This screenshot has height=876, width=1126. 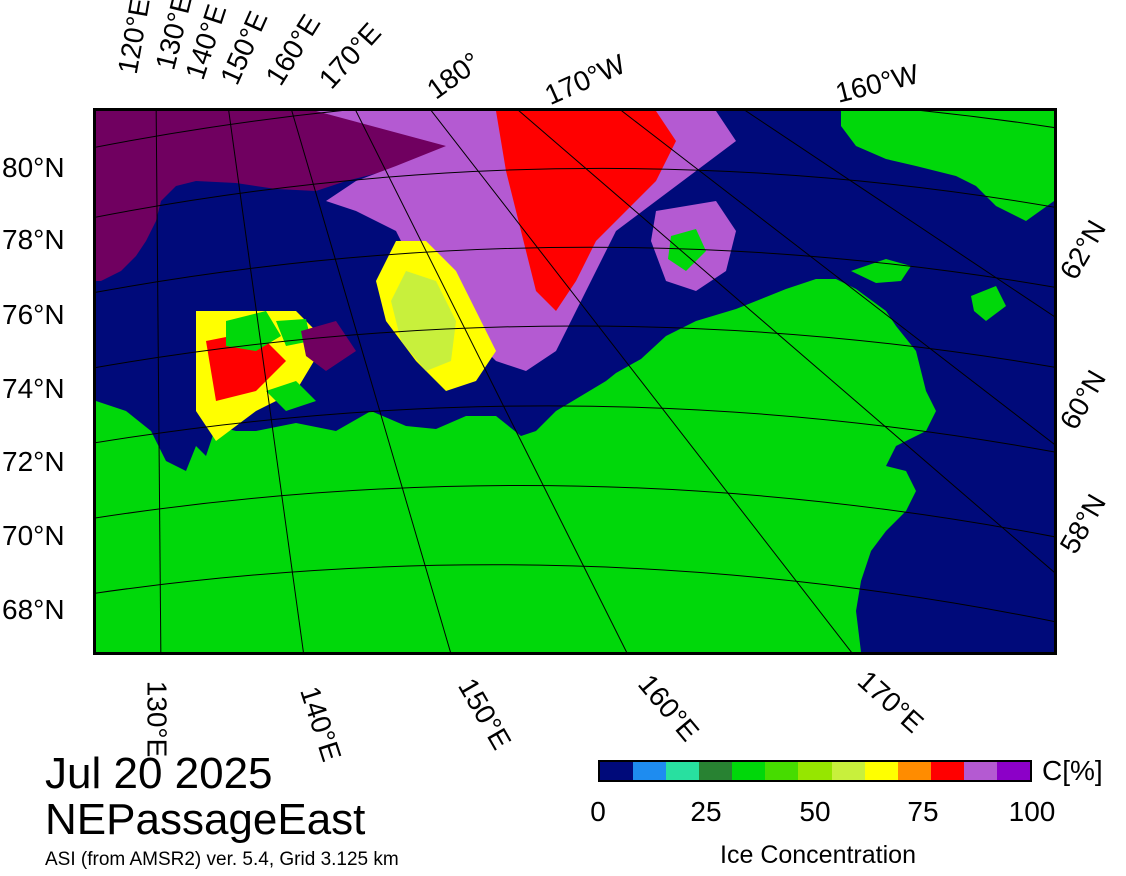 I want to click on legend-tick: 0, so click(x=598, y=811).